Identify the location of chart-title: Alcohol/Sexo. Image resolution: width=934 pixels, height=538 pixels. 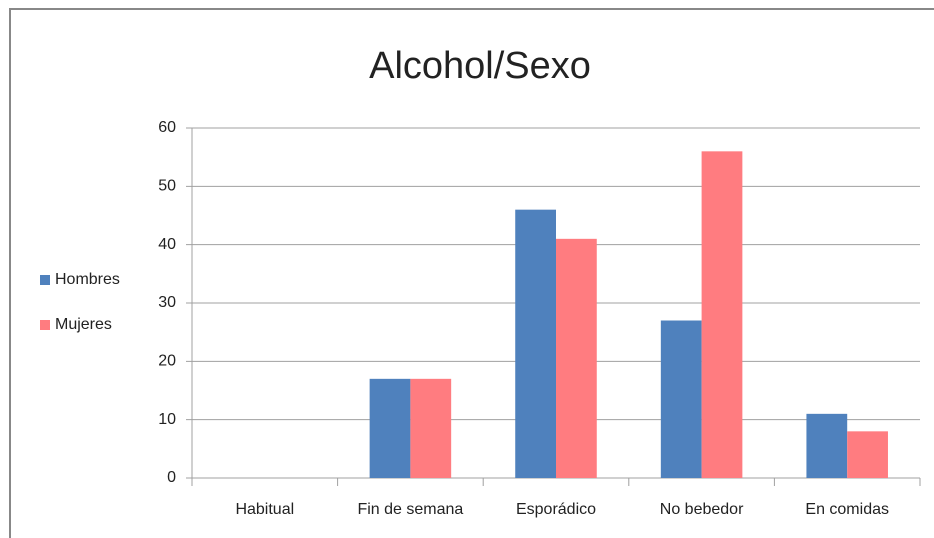
(480, 66).